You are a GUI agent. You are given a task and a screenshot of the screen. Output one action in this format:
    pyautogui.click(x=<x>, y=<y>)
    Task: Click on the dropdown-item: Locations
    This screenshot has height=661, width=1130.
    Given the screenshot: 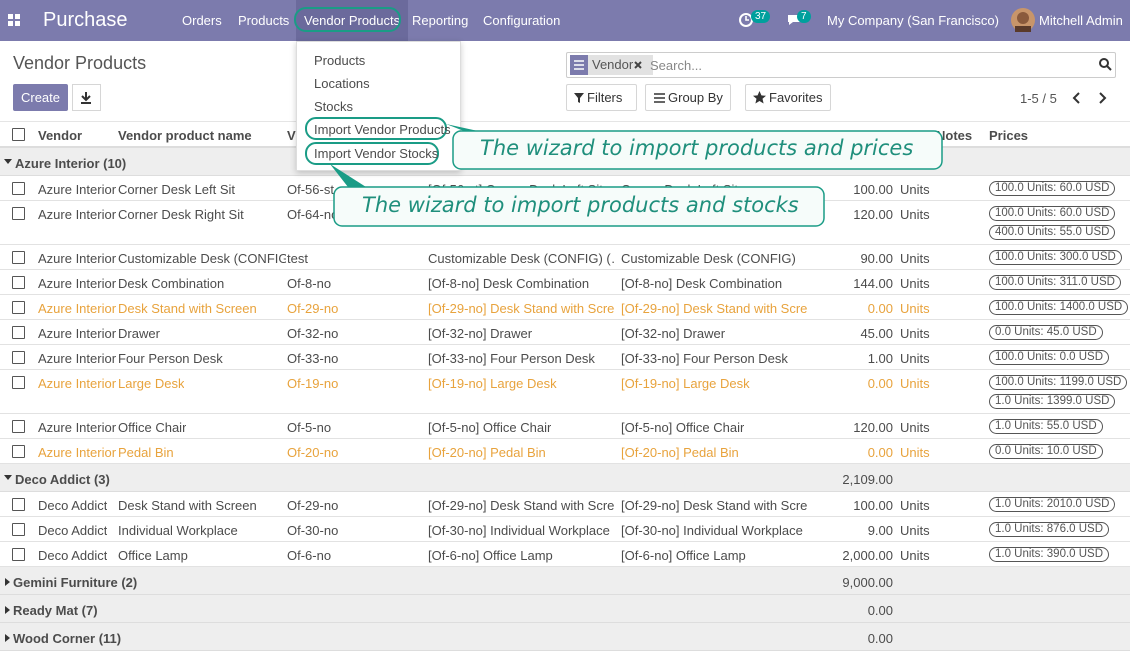 What is the action you would take?
    pyautogui.click(x=342, y=83)
    